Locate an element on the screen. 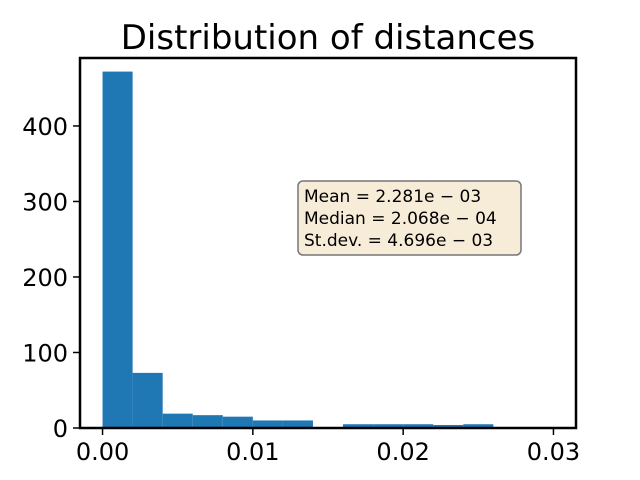  x-tick-label: 0.02 is located at coordinates (402, 452).